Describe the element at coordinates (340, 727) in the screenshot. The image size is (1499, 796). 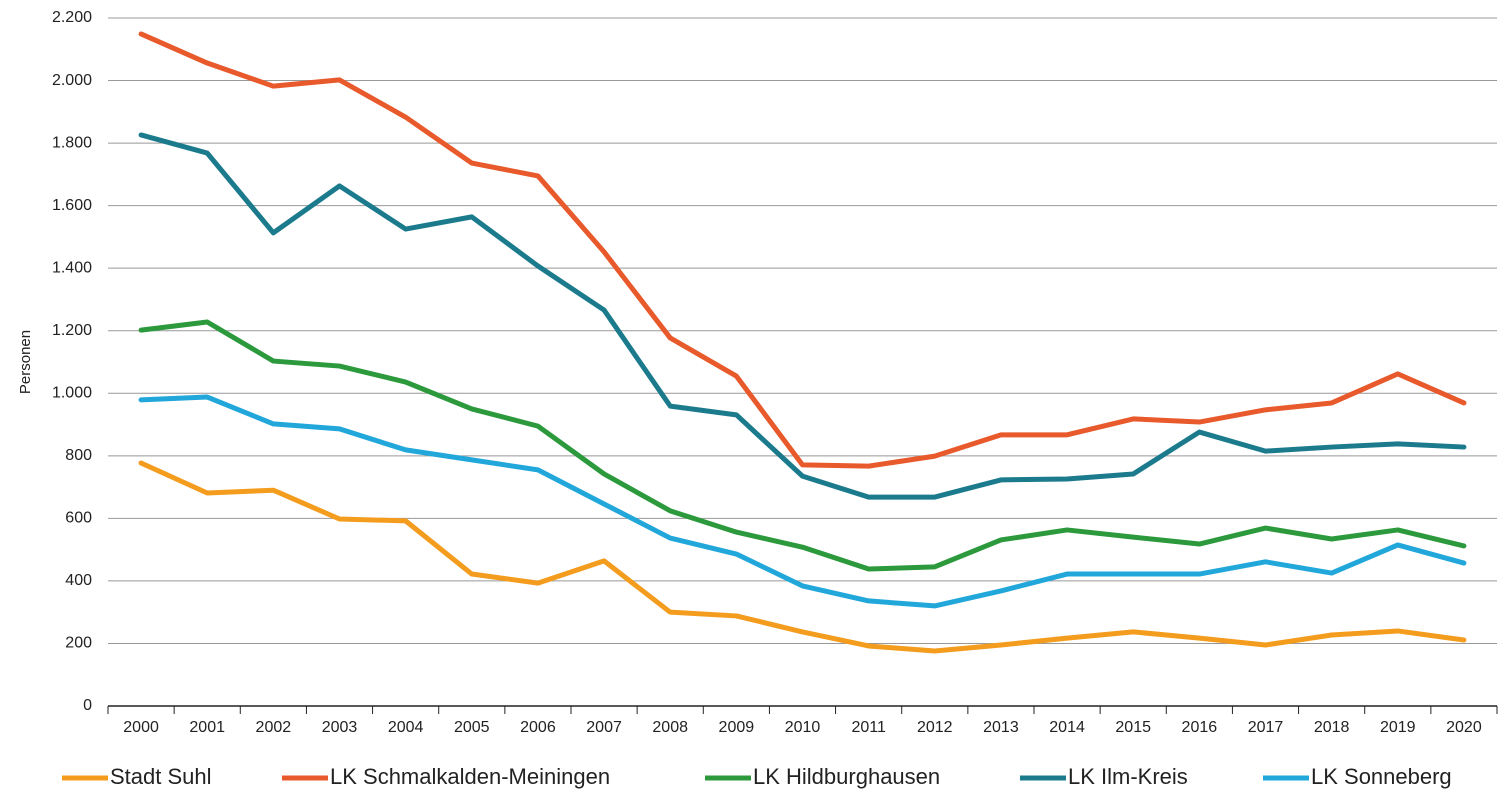
I see `x-tick-label: 2003` at that location.